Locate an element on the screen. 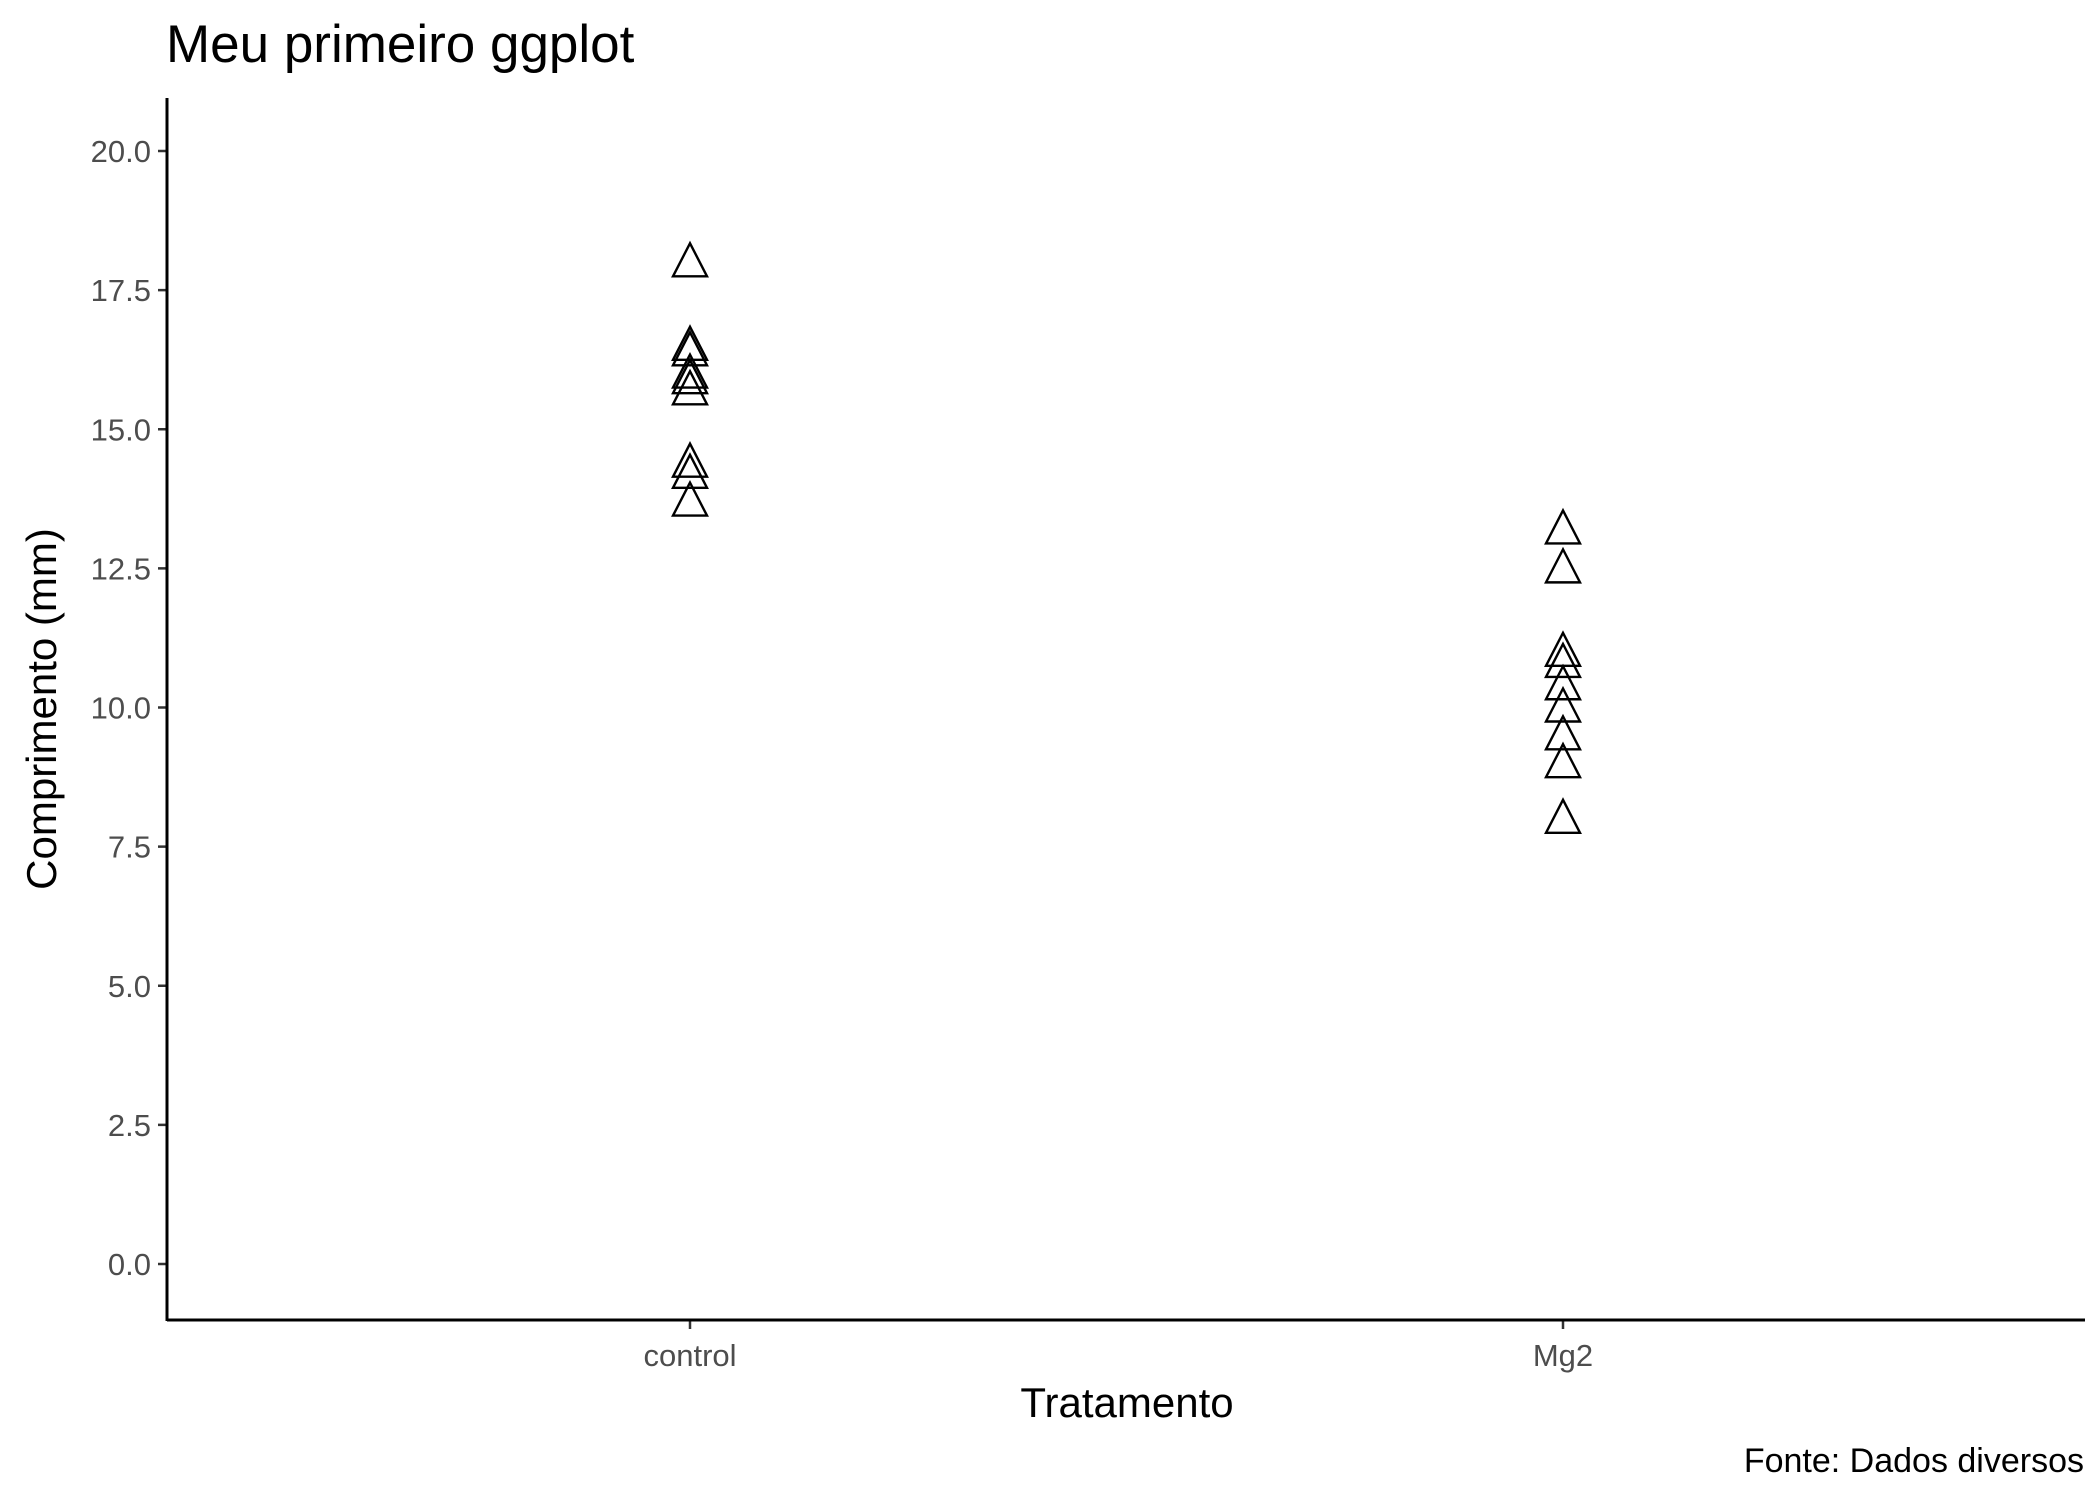  x-axis-ticks: control Mg2 is located at coordinates (1118, 1346).